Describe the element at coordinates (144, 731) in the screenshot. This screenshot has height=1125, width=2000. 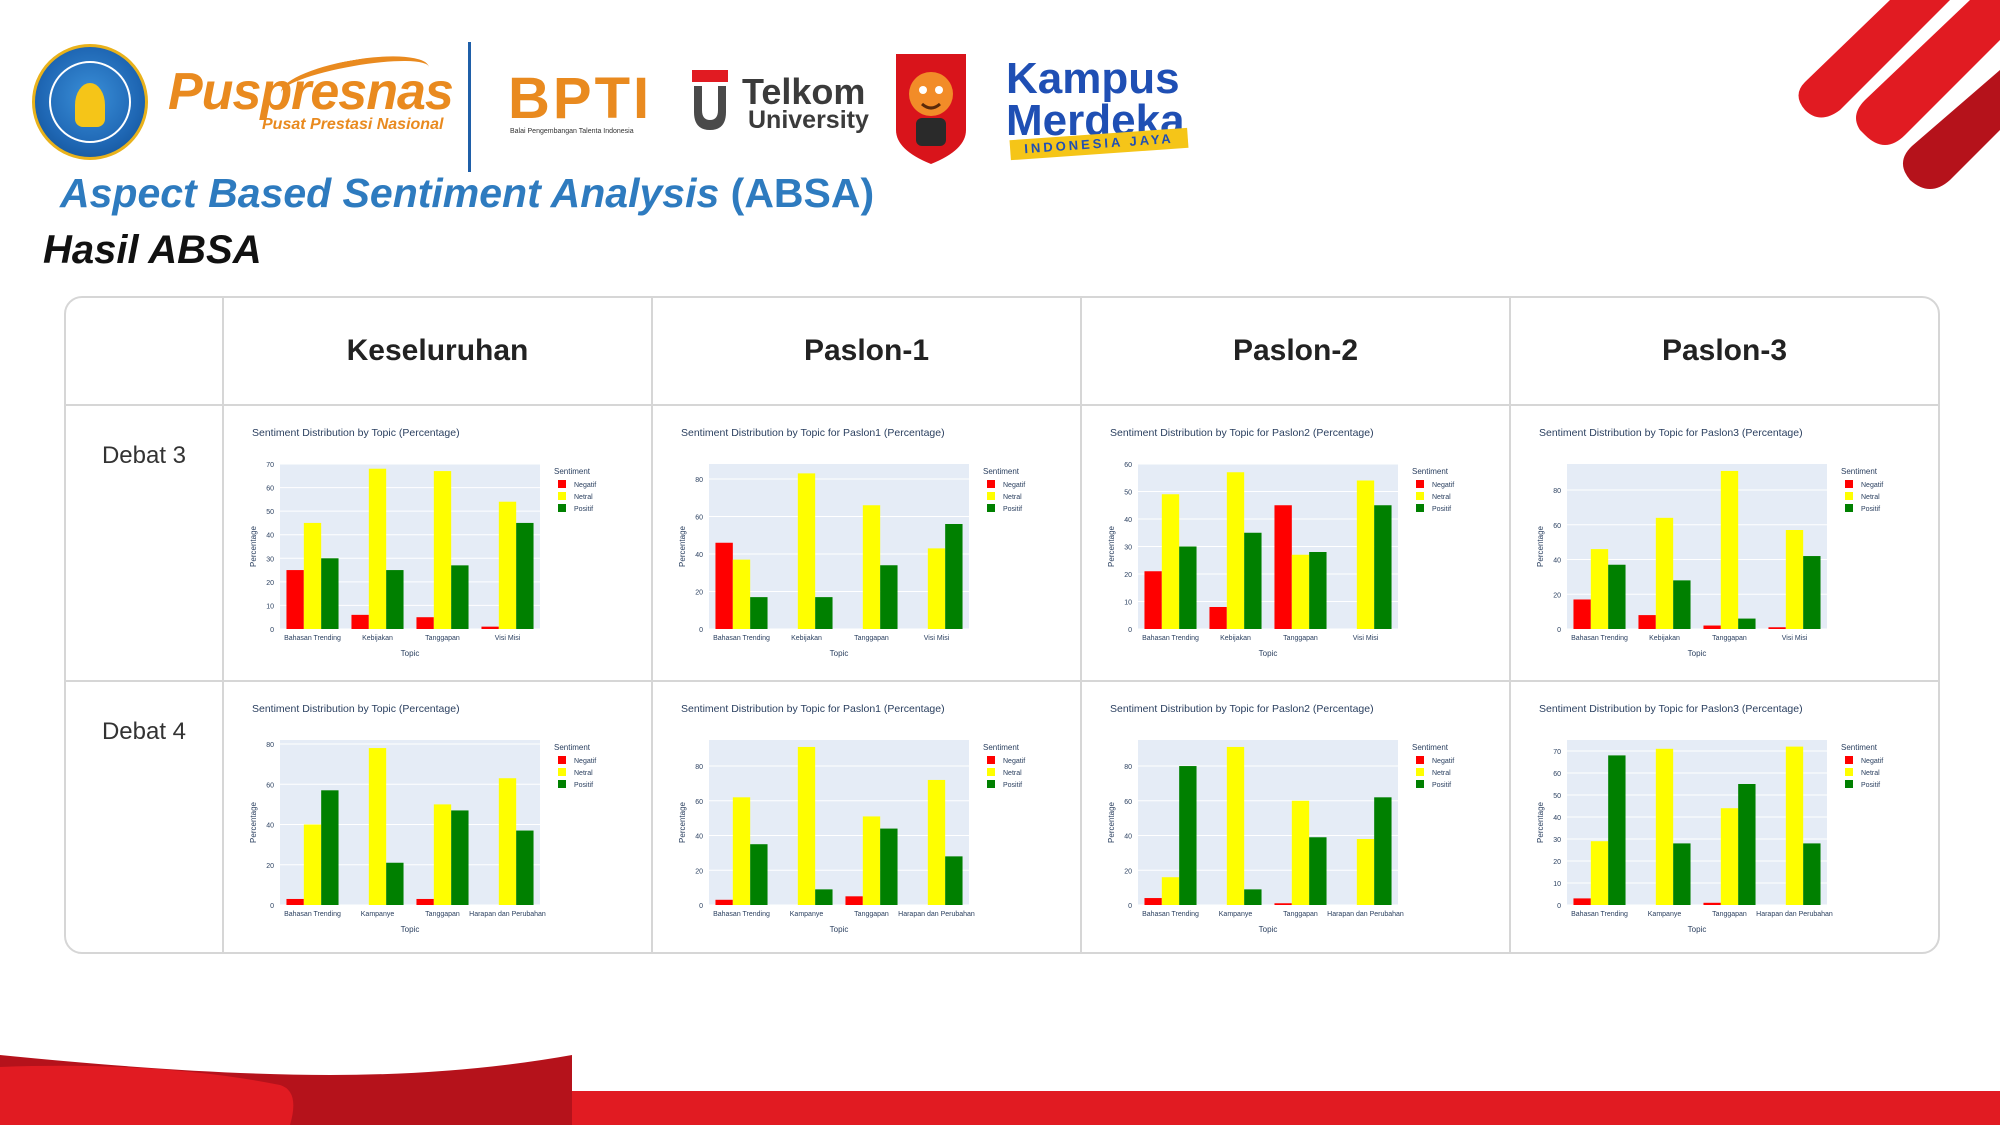
I see `row-header-debat-4: Debat 4` at that location.